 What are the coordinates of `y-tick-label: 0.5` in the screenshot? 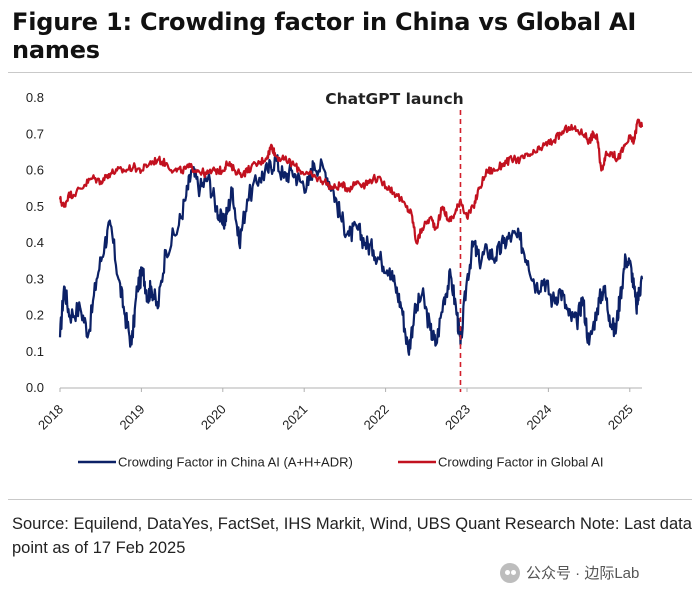 It's located at (35, 206).